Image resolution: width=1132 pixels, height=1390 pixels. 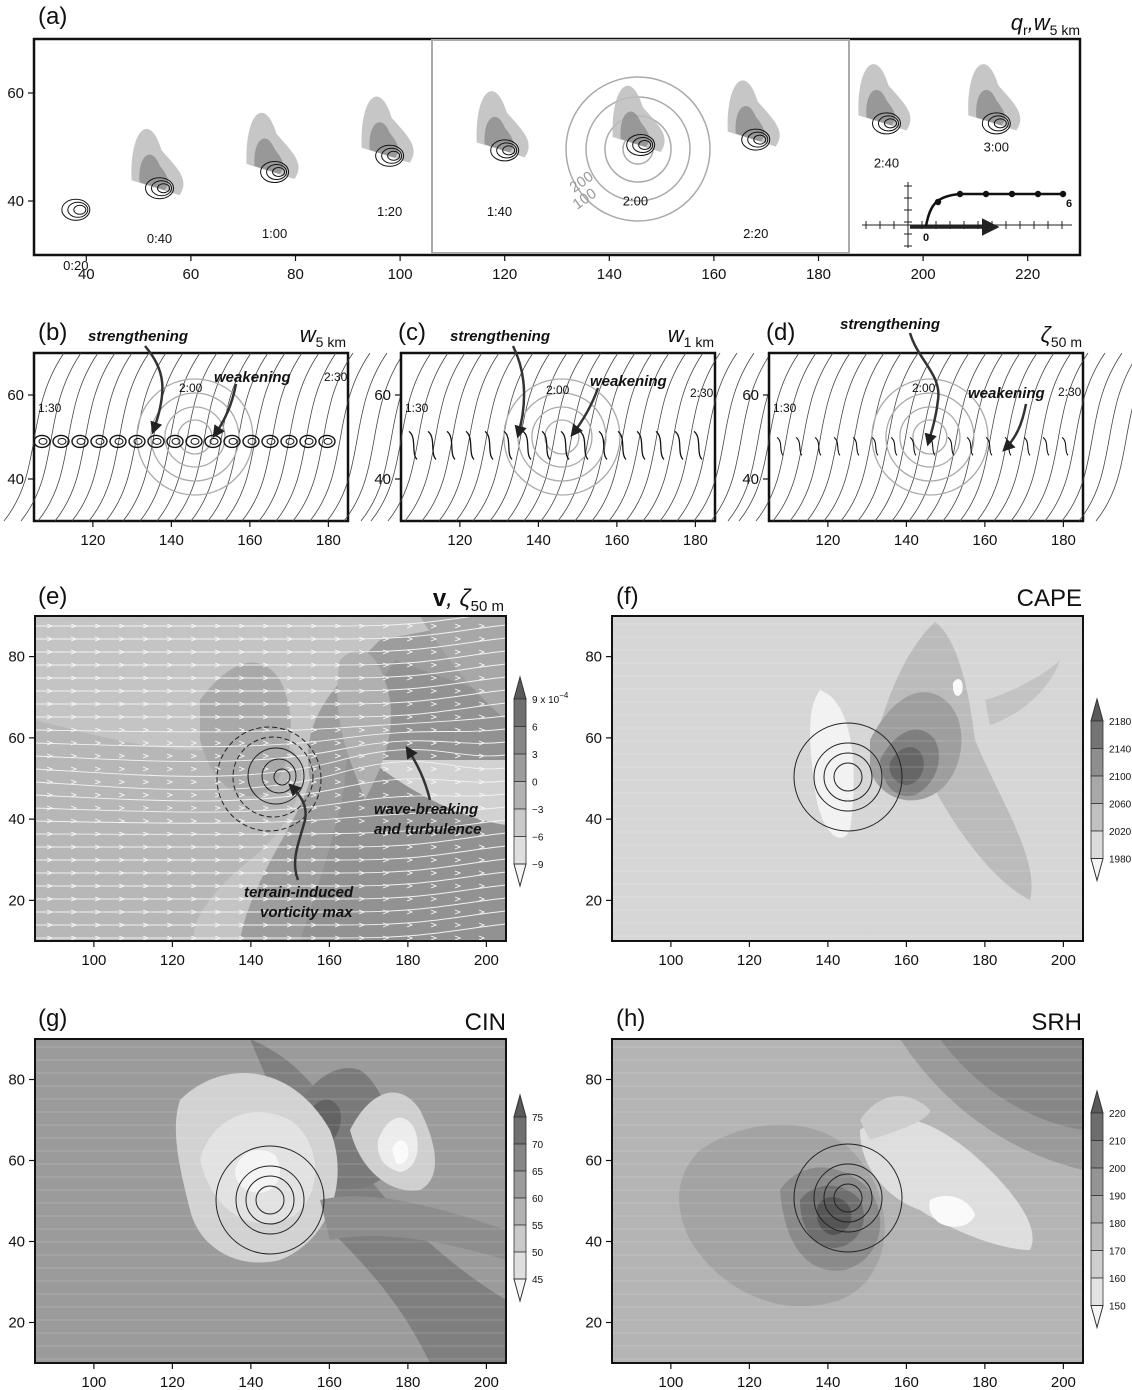 I want to click on panel-c-axes: 120 140 160 180 40 60, so click(x=541, y=468).